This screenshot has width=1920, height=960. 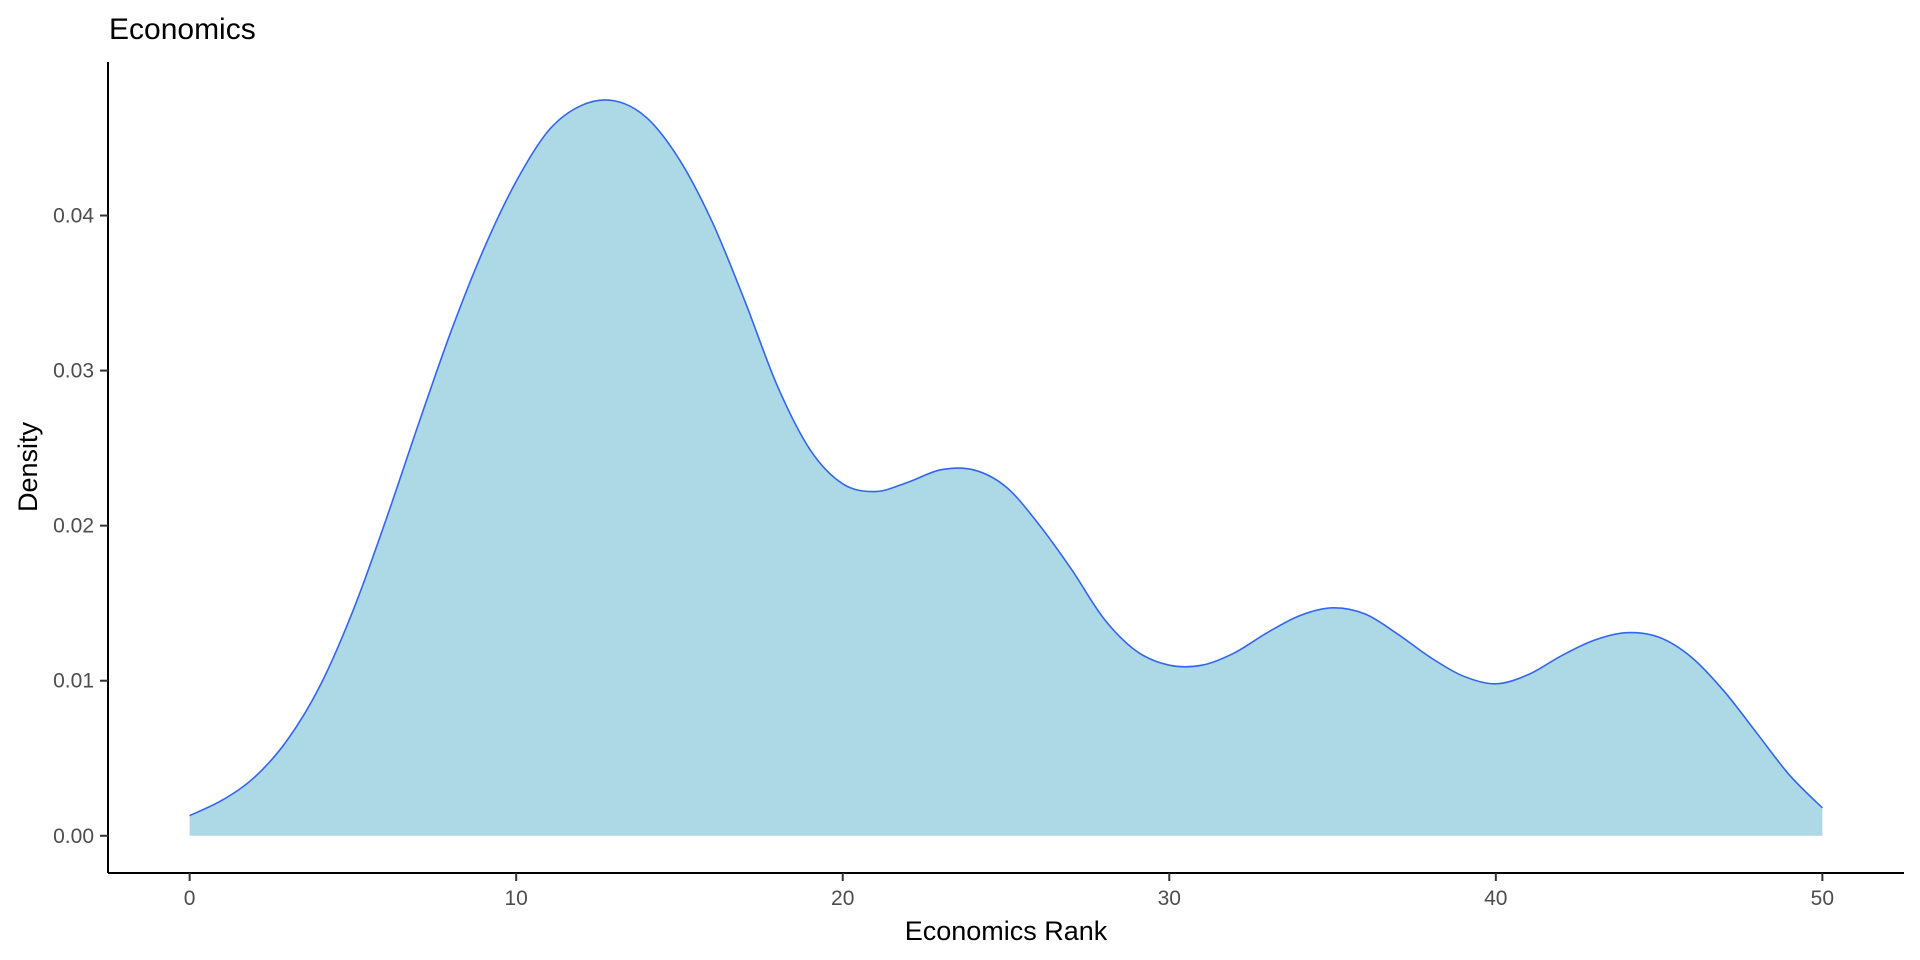 I want to click on y-axis-title: Density, so click(x=28, y=466).